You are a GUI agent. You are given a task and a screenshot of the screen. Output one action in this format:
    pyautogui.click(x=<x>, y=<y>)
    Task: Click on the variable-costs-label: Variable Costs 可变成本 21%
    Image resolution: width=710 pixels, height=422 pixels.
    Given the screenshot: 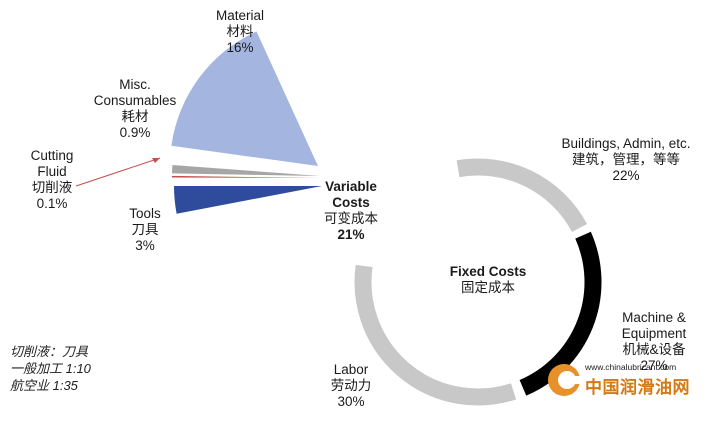 What is the action you would take?
    pyautogui.click(x=351, y=211)
    